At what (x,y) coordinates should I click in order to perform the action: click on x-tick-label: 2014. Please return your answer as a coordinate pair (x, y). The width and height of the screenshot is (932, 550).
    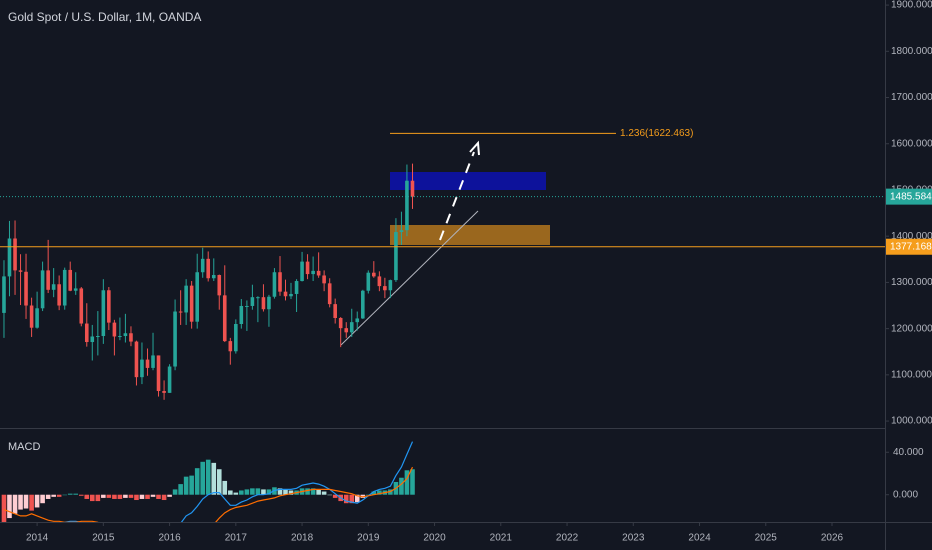
    Looking at the image, I should click on (37, 538).